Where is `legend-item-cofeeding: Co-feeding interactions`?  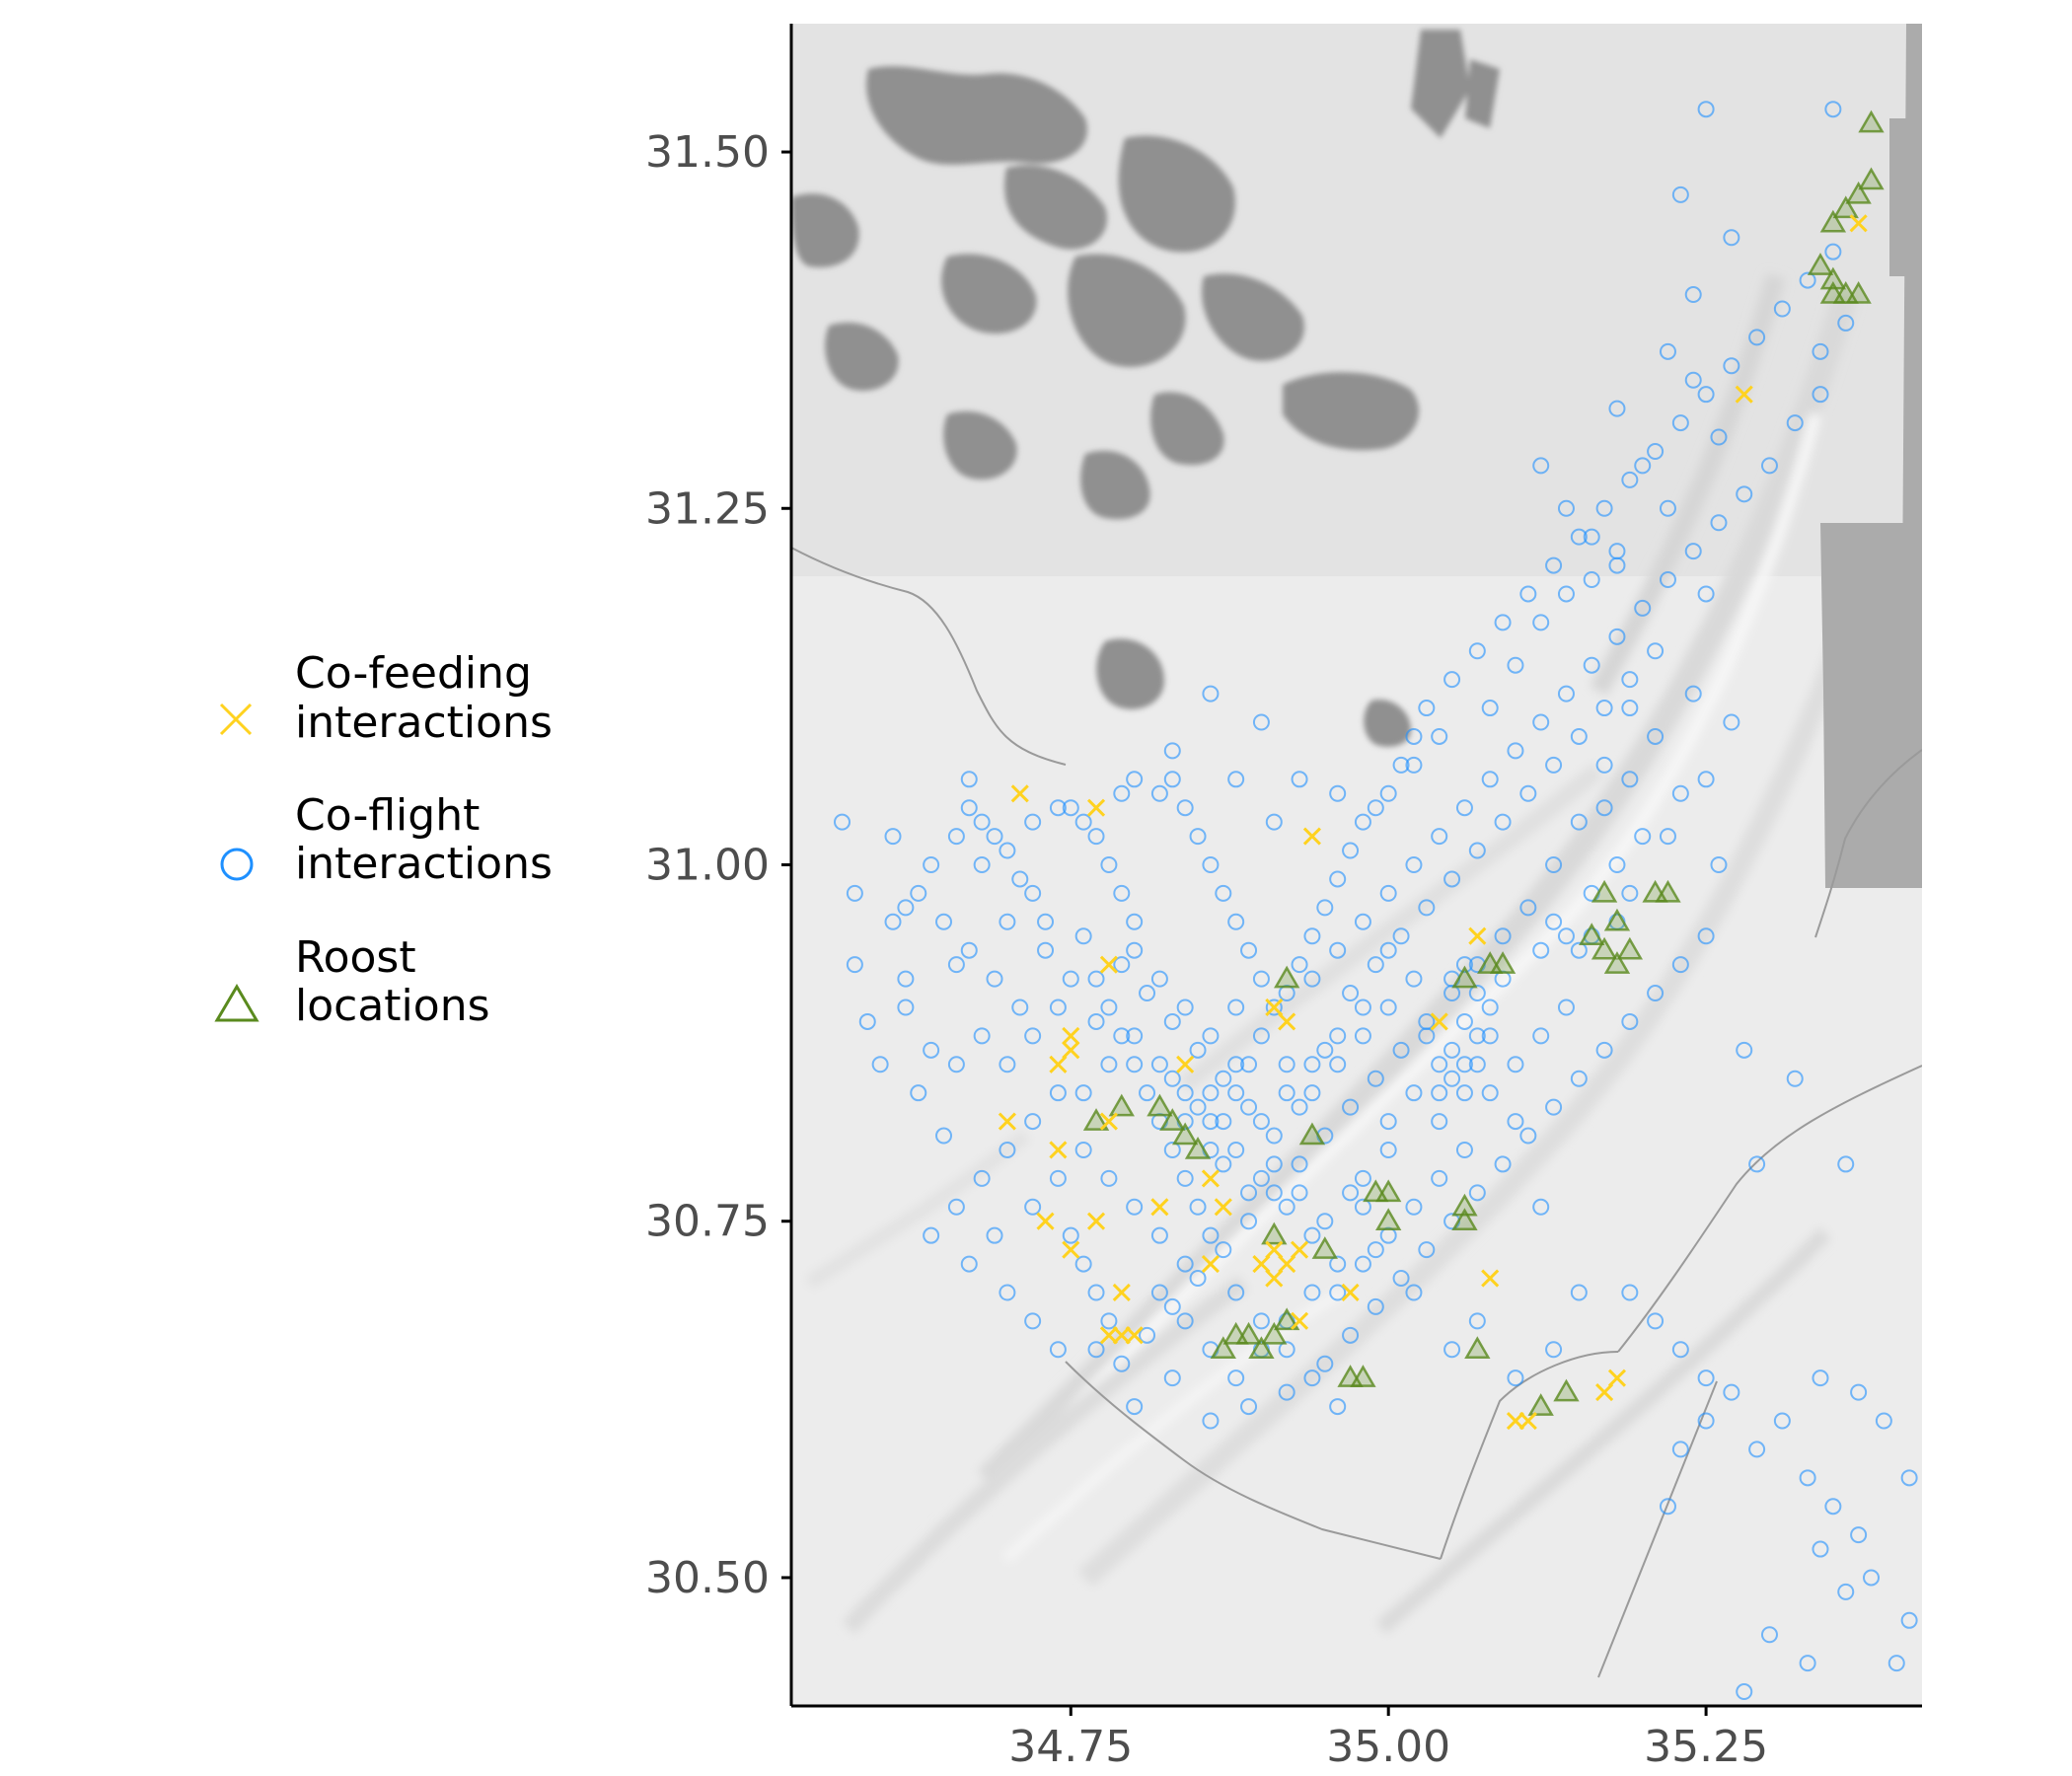 legend-item-cofeeding: Co-feeding interactions is located at coordinates (386, 698).